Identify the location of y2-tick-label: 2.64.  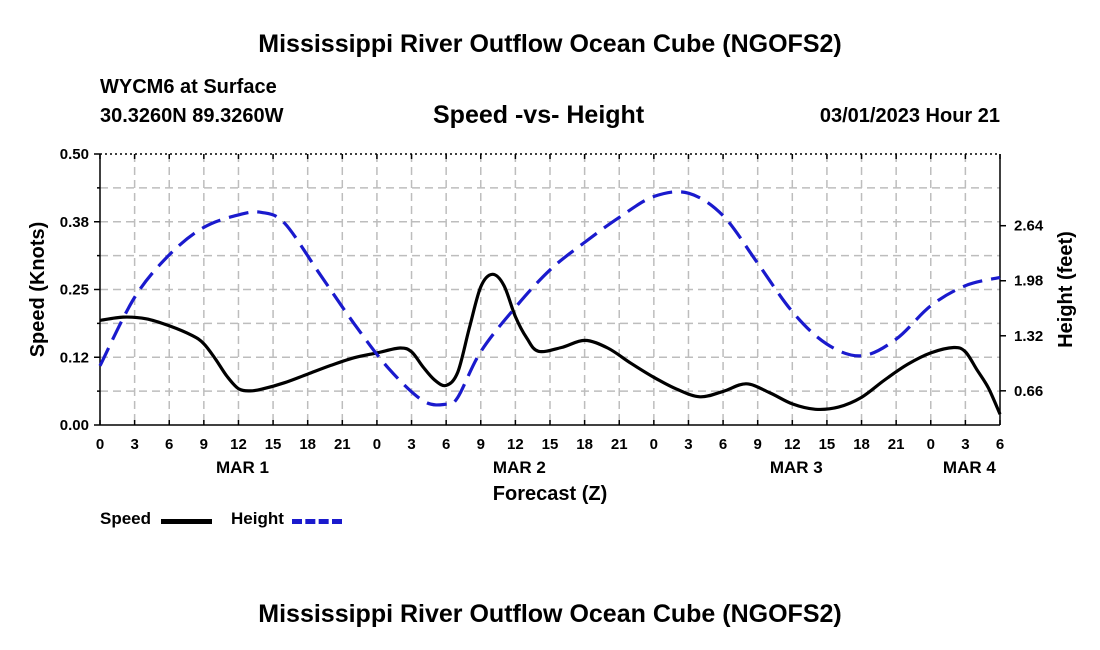
(1029, 226).